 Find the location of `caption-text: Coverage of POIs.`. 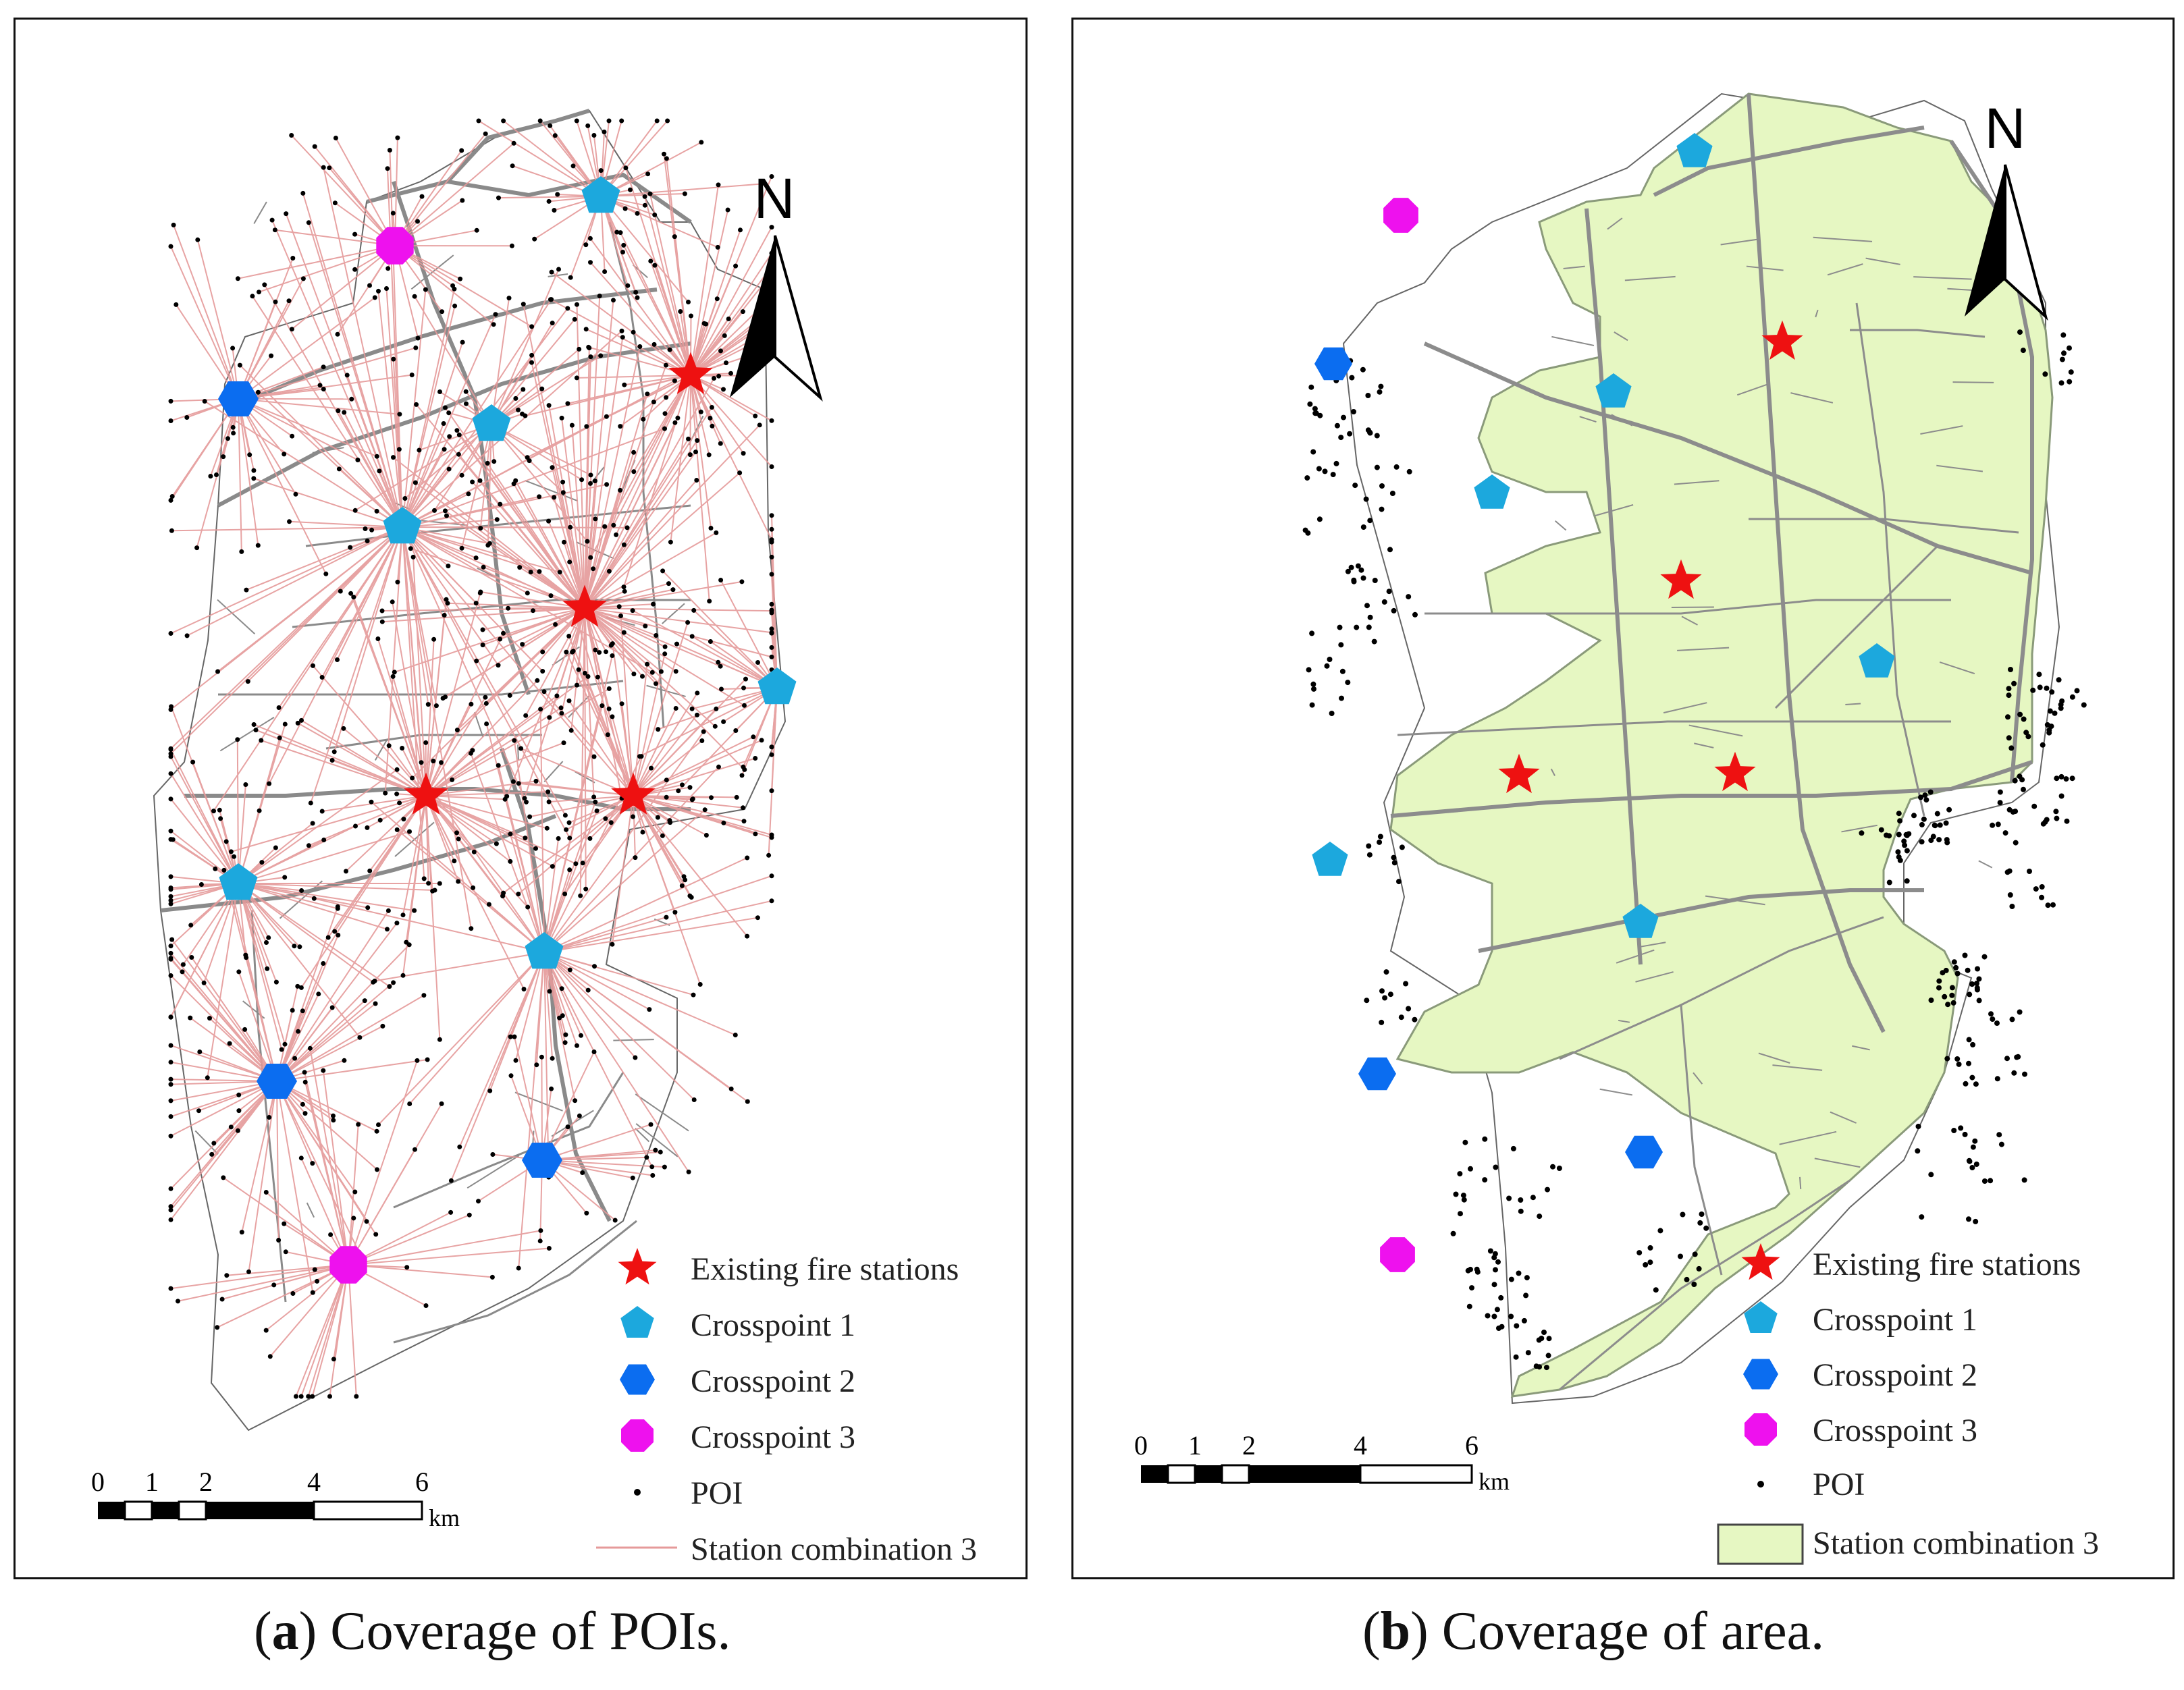

caption-text: Coverage of POIs. is located at coordinates (524, 1631).